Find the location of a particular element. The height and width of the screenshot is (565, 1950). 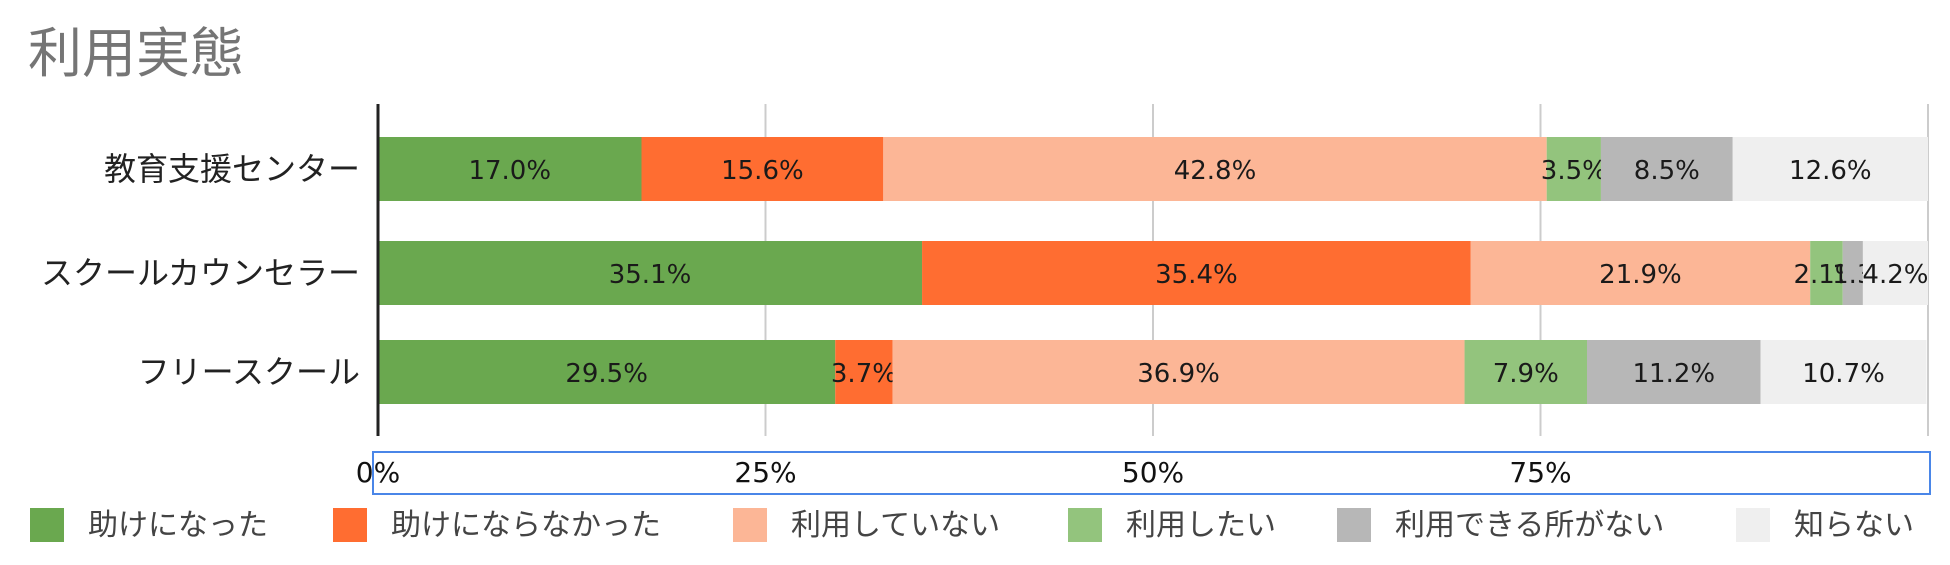

data-label-3-6: 10.7% is located at coordinates (1843, 374).